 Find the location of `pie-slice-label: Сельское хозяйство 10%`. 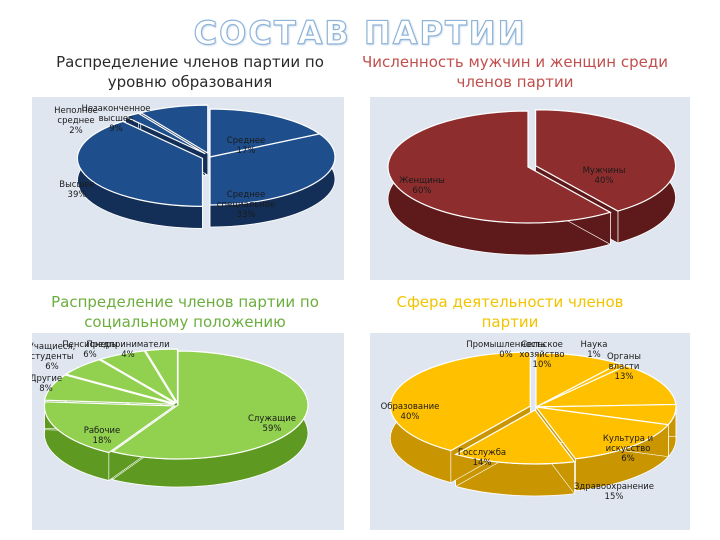

pie-slice-label: Сельское хозяйство 10% is located at coordinates (541, 355).